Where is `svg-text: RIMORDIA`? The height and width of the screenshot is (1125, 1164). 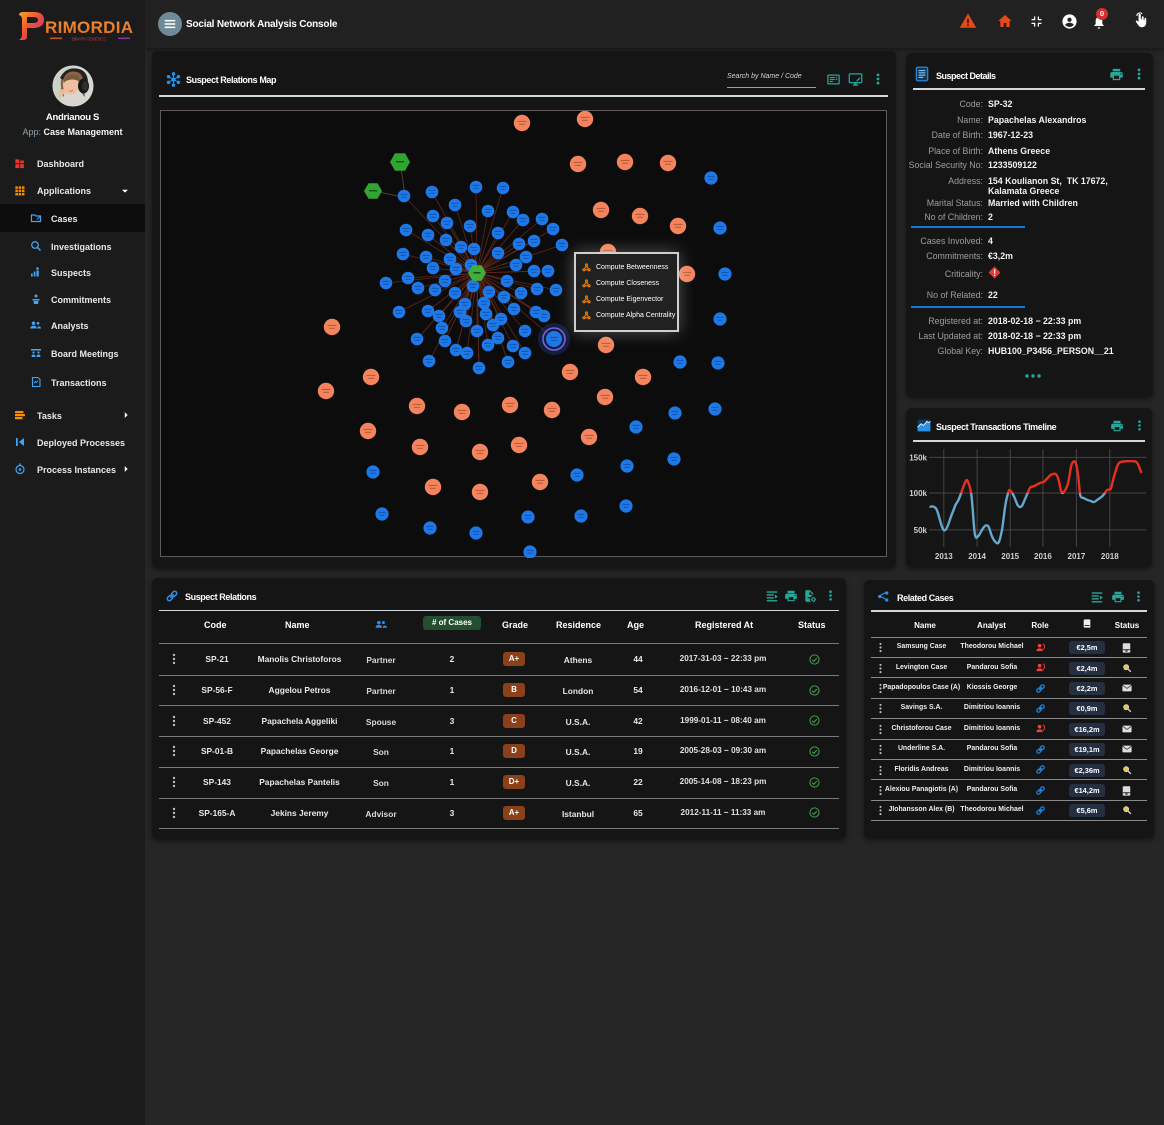 svg-text: RIMORDIA is located at coordinates (89, 27).